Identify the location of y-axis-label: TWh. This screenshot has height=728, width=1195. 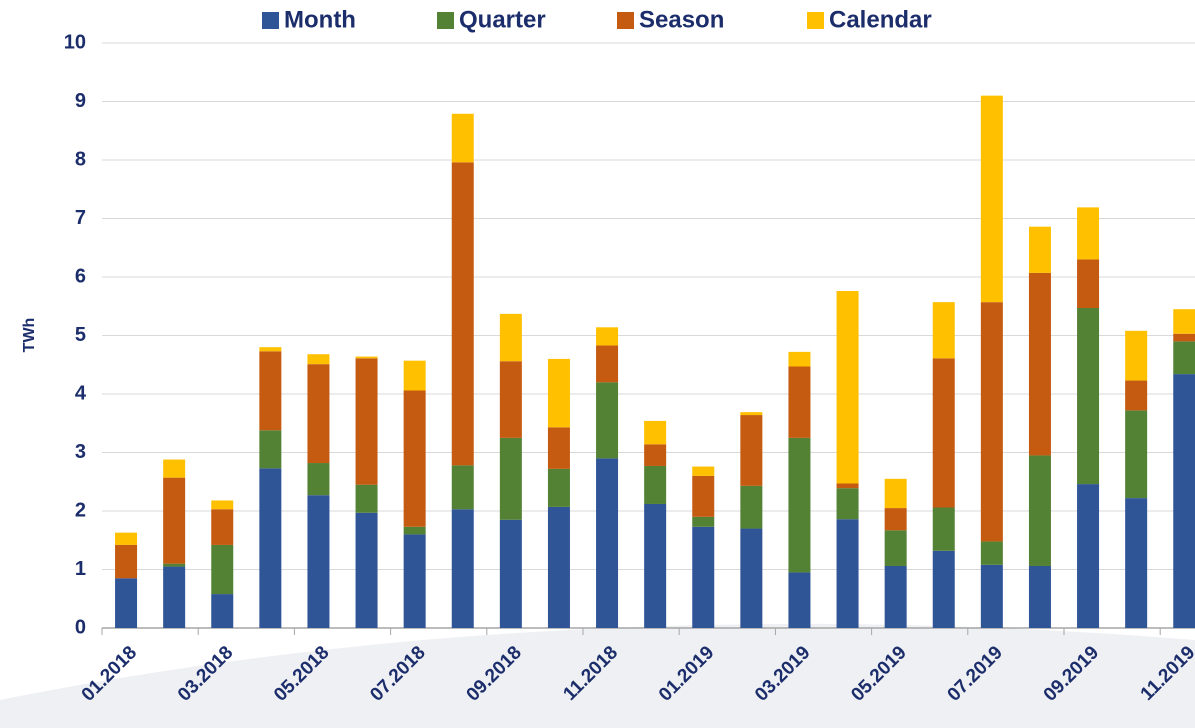
(29, 335).